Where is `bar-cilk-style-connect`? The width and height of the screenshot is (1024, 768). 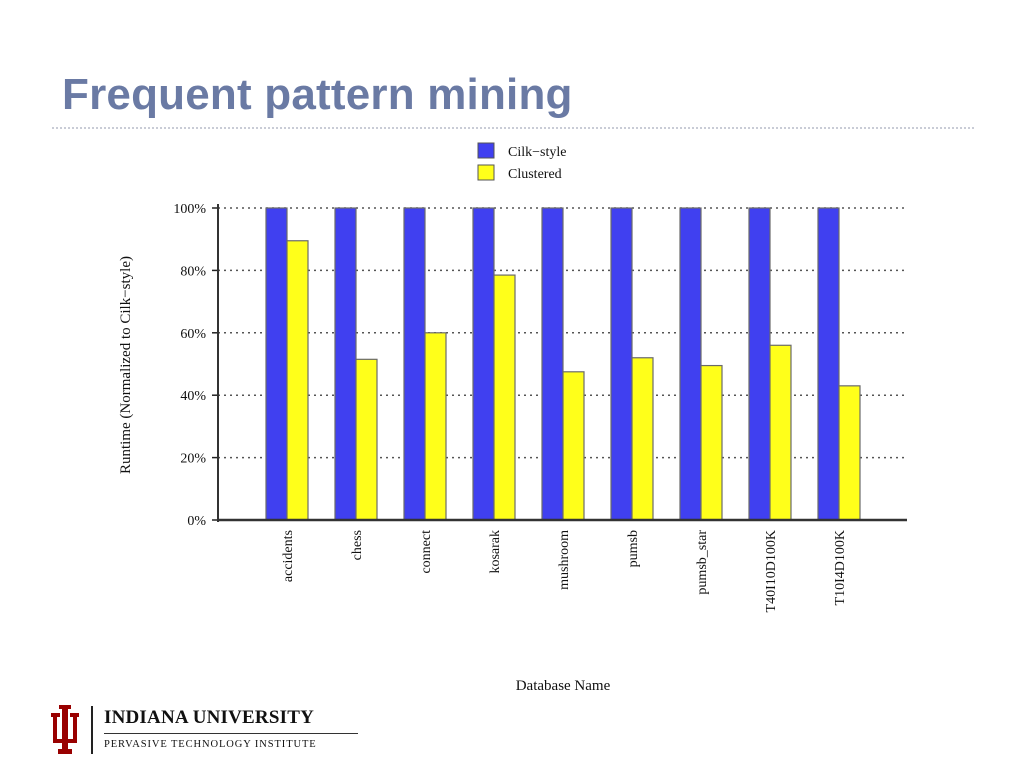
bar-cilk-style-connect is located at coordinates (414, 364).